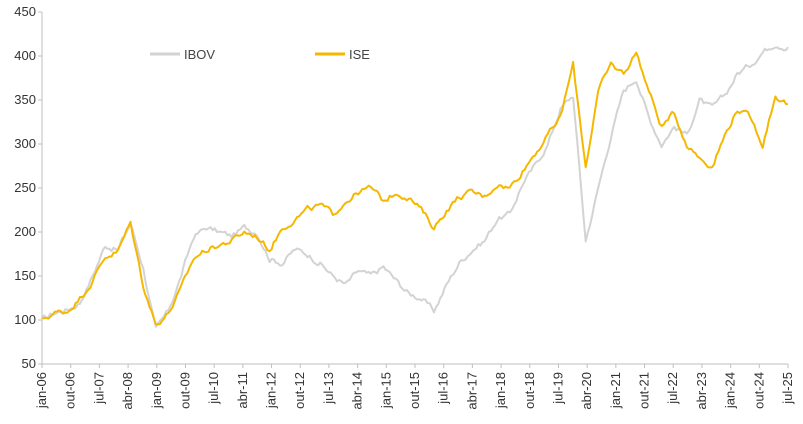 This screenshot has height=424, width=803. What do you see at coordinates (184, 390) in the screenshot?
I see `x-tick-label: out-09` at bounding box center [184, 390].